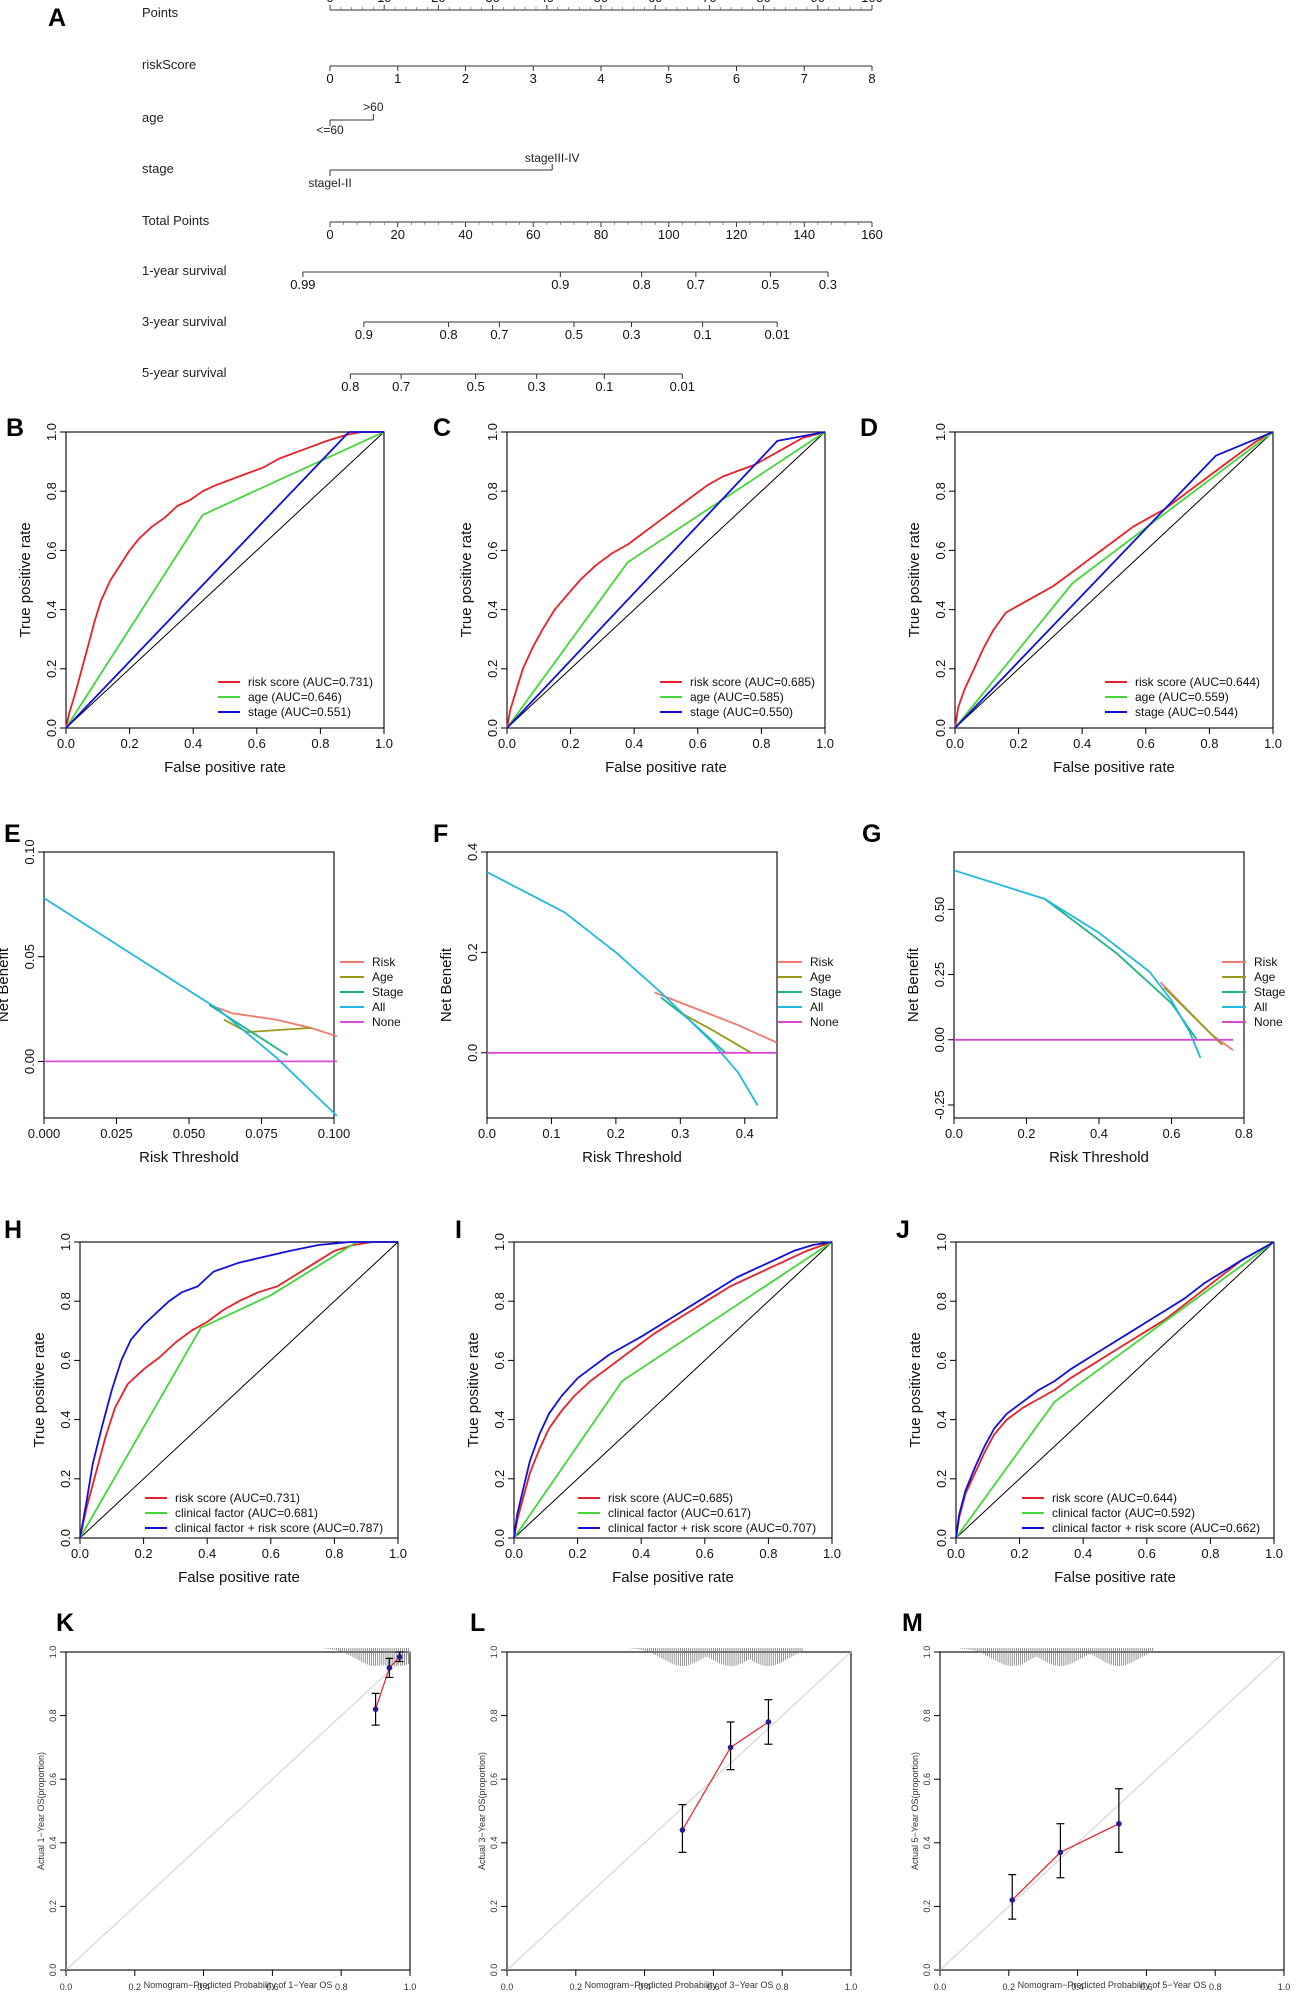 This screenshot has width=1302, height=1992. What do you see at coordinates (51, 550) in the screenshot?
I see `y-tick-label: 0.6` at bounding box center [51, 550].